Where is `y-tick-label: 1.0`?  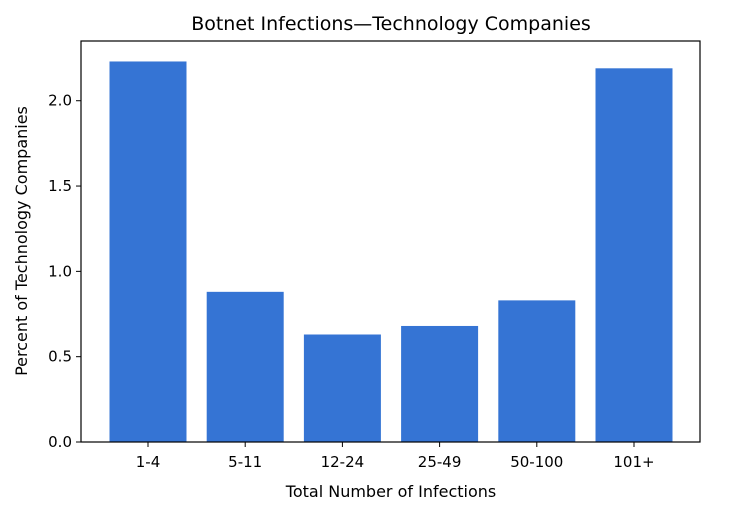
y-tick-label: 1.0 is located at coordinates (60, 271).